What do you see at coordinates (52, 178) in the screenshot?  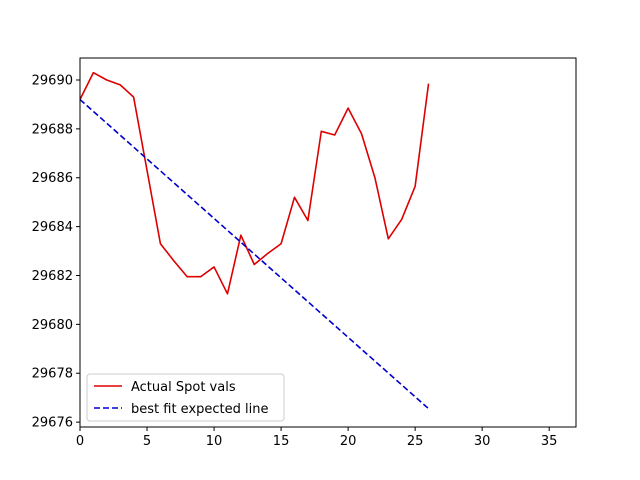 I see `y-tick-label: 29686` at bounding box center [52, 178].